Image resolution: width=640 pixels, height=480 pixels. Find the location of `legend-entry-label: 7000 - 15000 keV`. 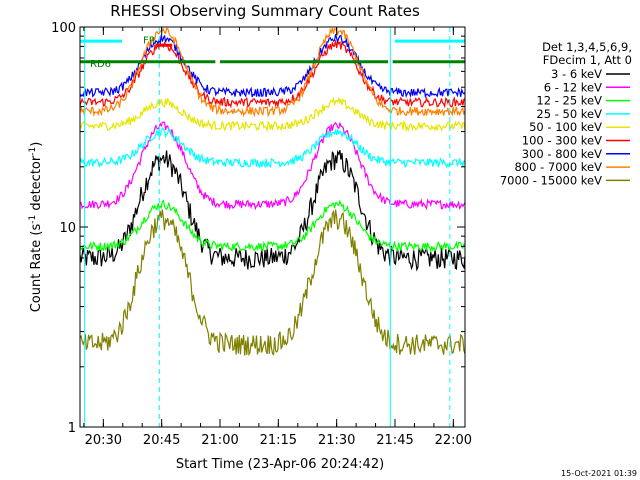

legend-entry-label: 7000 - 15000 keV is located at coordinates (551, 180).